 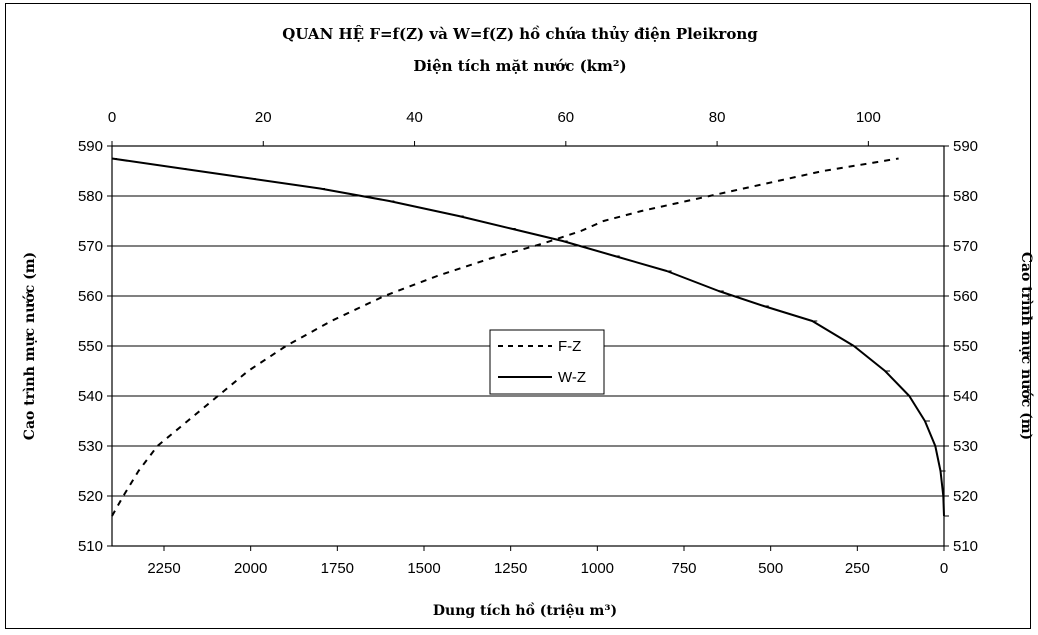 What do you see at coordinates (250, 568) in the screenshot?
I see `x-bottom-tick-label: 2000` at bounding box center [250, 568].